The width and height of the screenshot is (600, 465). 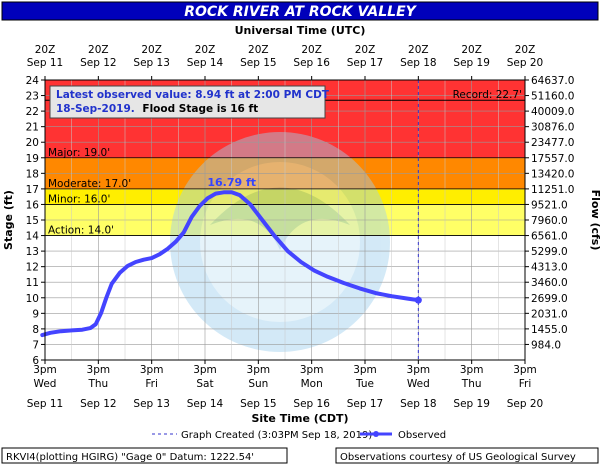 I want to click on bottom-tick-date: Sep 15, so click(x=258, y=404).